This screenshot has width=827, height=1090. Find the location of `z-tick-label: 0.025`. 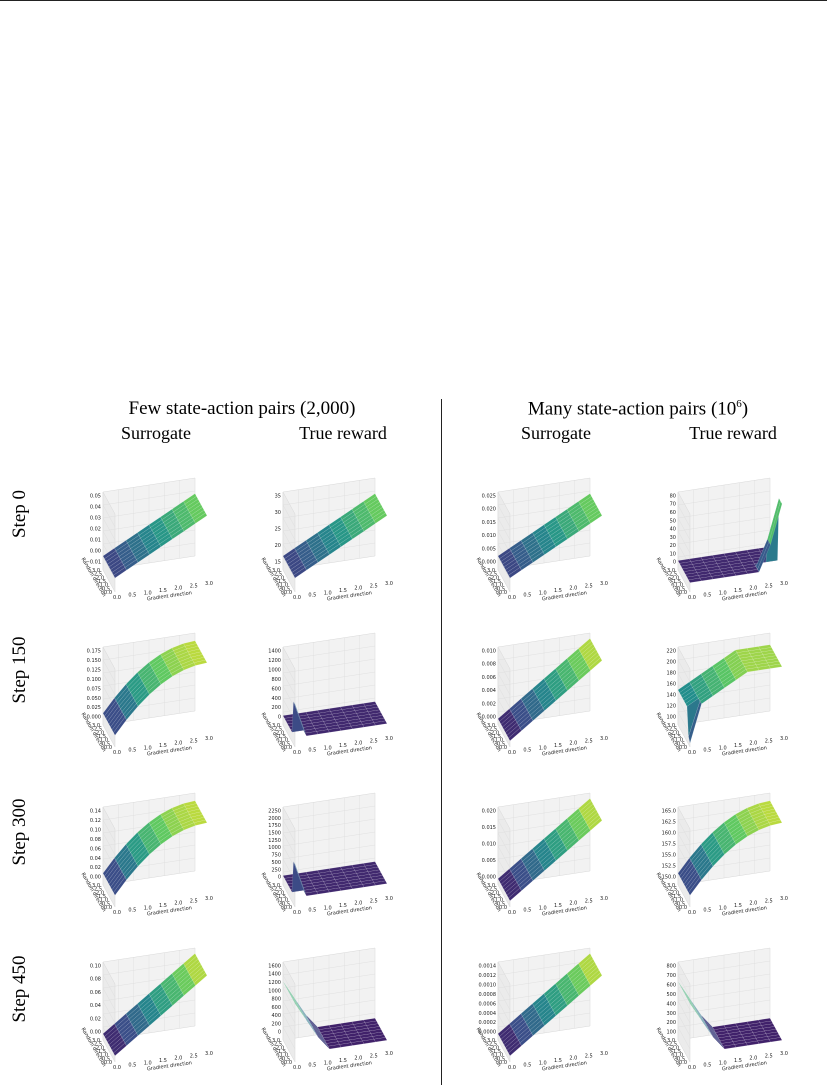

z-tick-label: 0.025 is located at coordinates (94, 708).